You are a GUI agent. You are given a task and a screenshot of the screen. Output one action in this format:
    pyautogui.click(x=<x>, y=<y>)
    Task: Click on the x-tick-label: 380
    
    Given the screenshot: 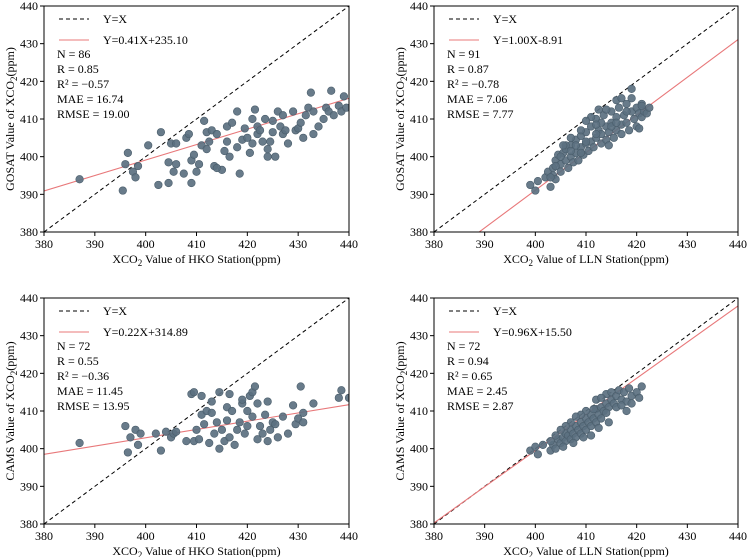 What is the action you would take?
    pyautogui.click(x=434, y=536)
    